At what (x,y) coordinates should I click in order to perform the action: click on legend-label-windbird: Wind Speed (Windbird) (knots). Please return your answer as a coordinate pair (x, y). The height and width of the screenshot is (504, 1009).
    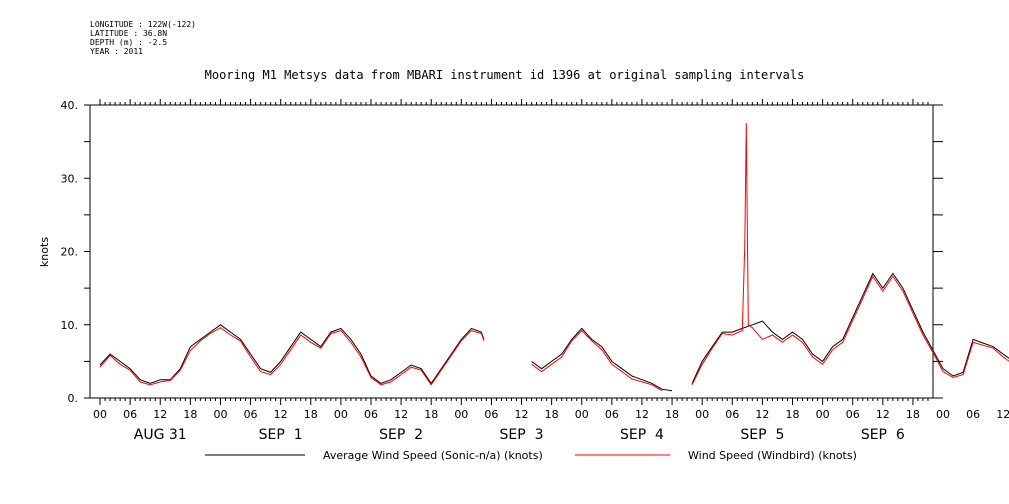
    Looking at the image, I should click on (772, 455).